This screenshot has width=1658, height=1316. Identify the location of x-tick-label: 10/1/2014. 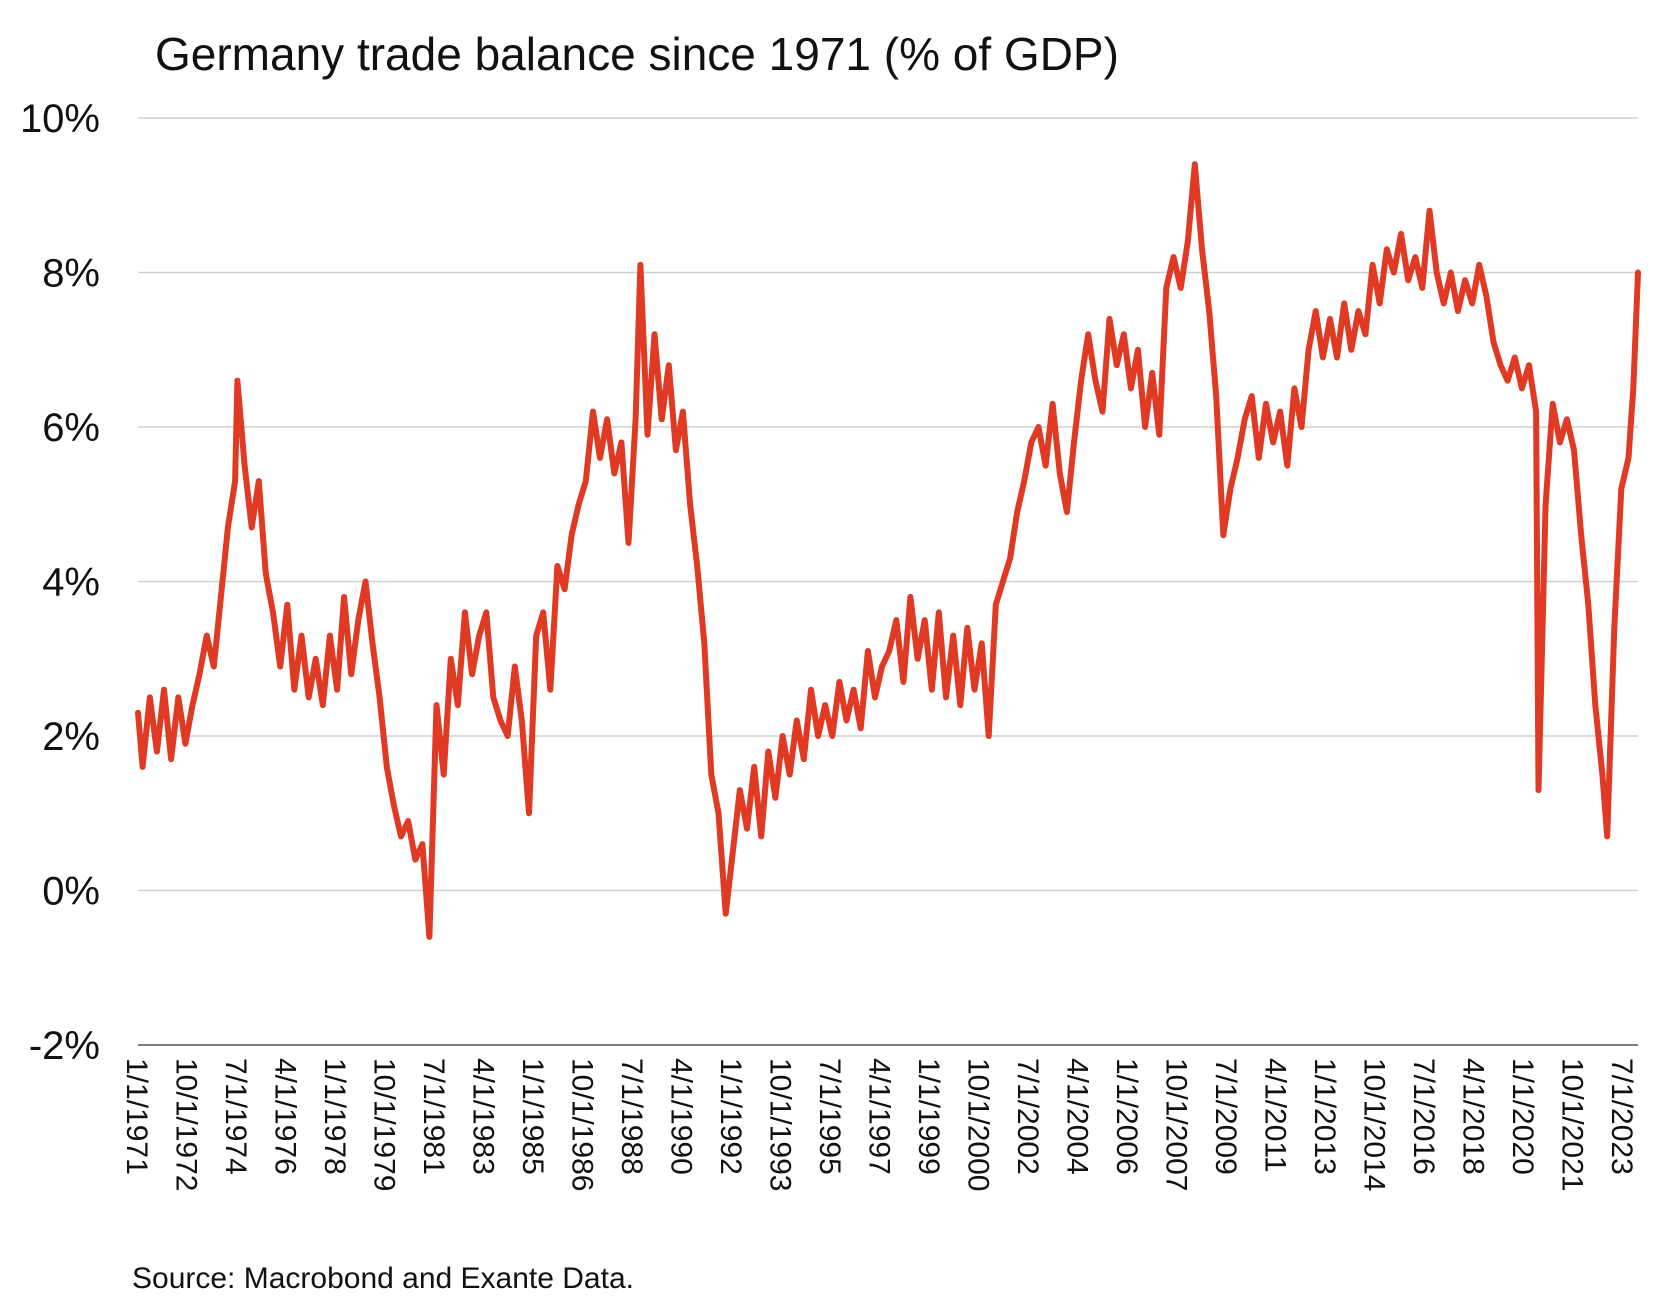
(1374, 1124).